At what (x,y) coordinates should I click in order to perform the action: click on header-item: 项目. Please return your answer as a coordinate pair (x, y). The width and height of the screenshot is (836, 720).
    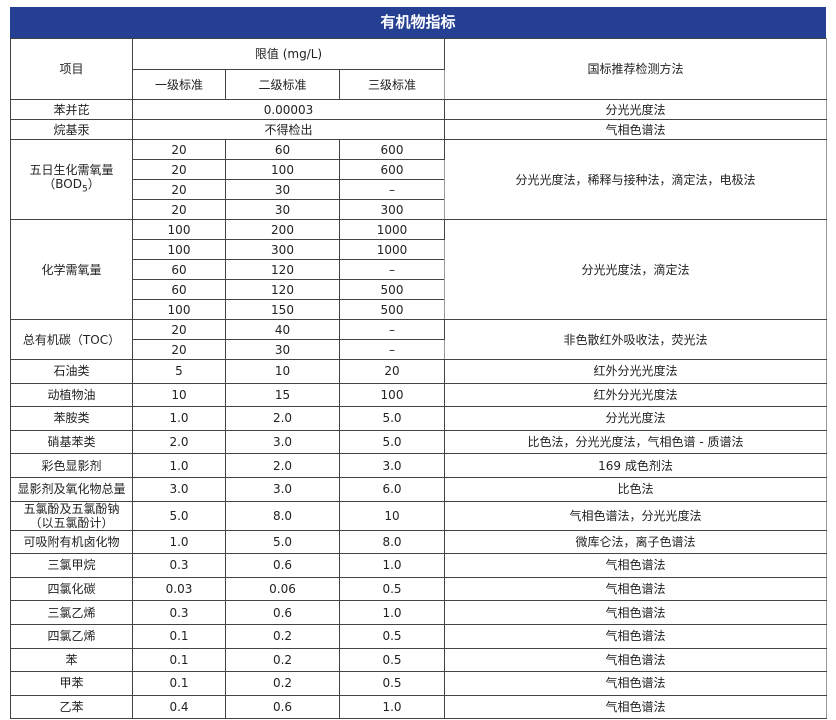
    Looking at the image, I should click on (71, 69).